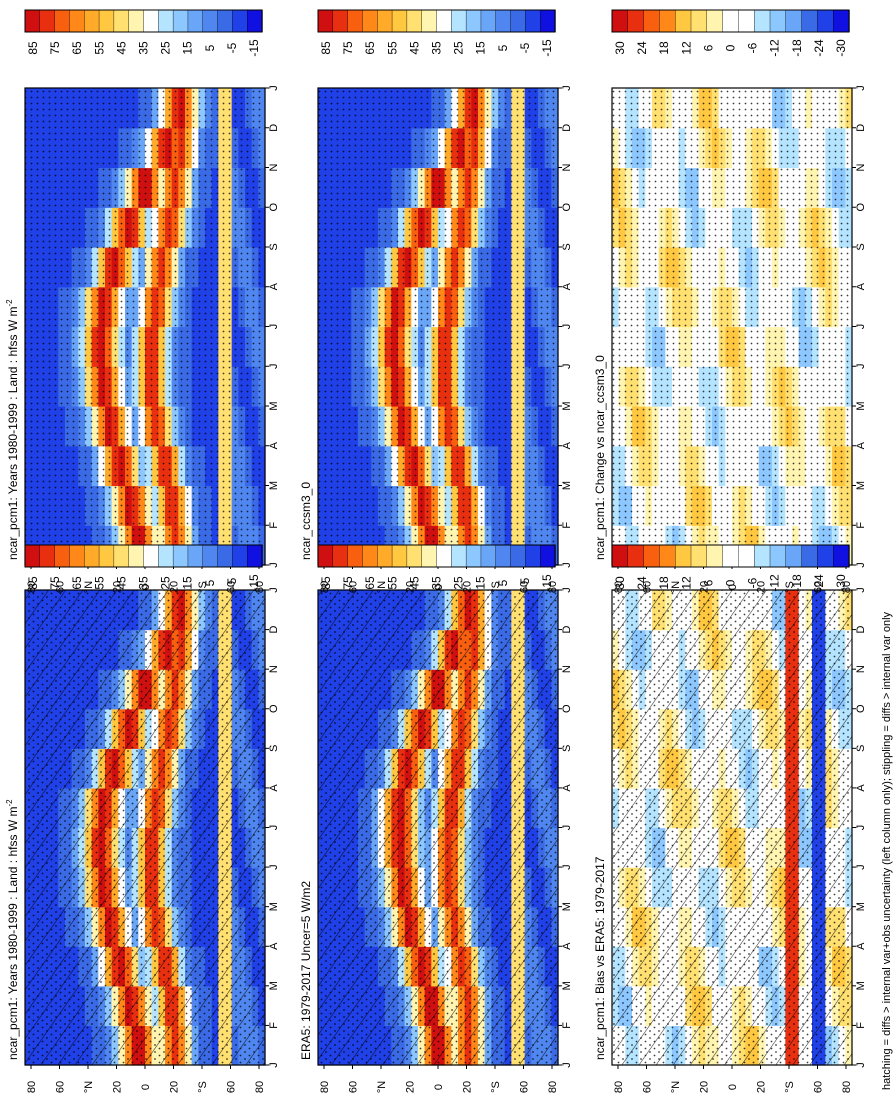 This screenshot has height=1100, width=895. Describe the element at coordinates (439, 1087) in the screenshot. I see `lat-tick-label: 0` at that location.